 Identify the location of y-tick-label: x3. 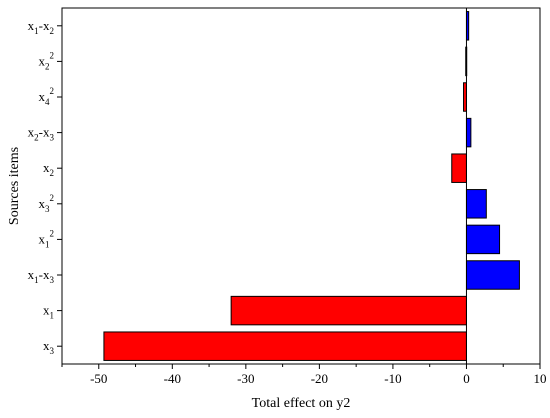
(49, 347).